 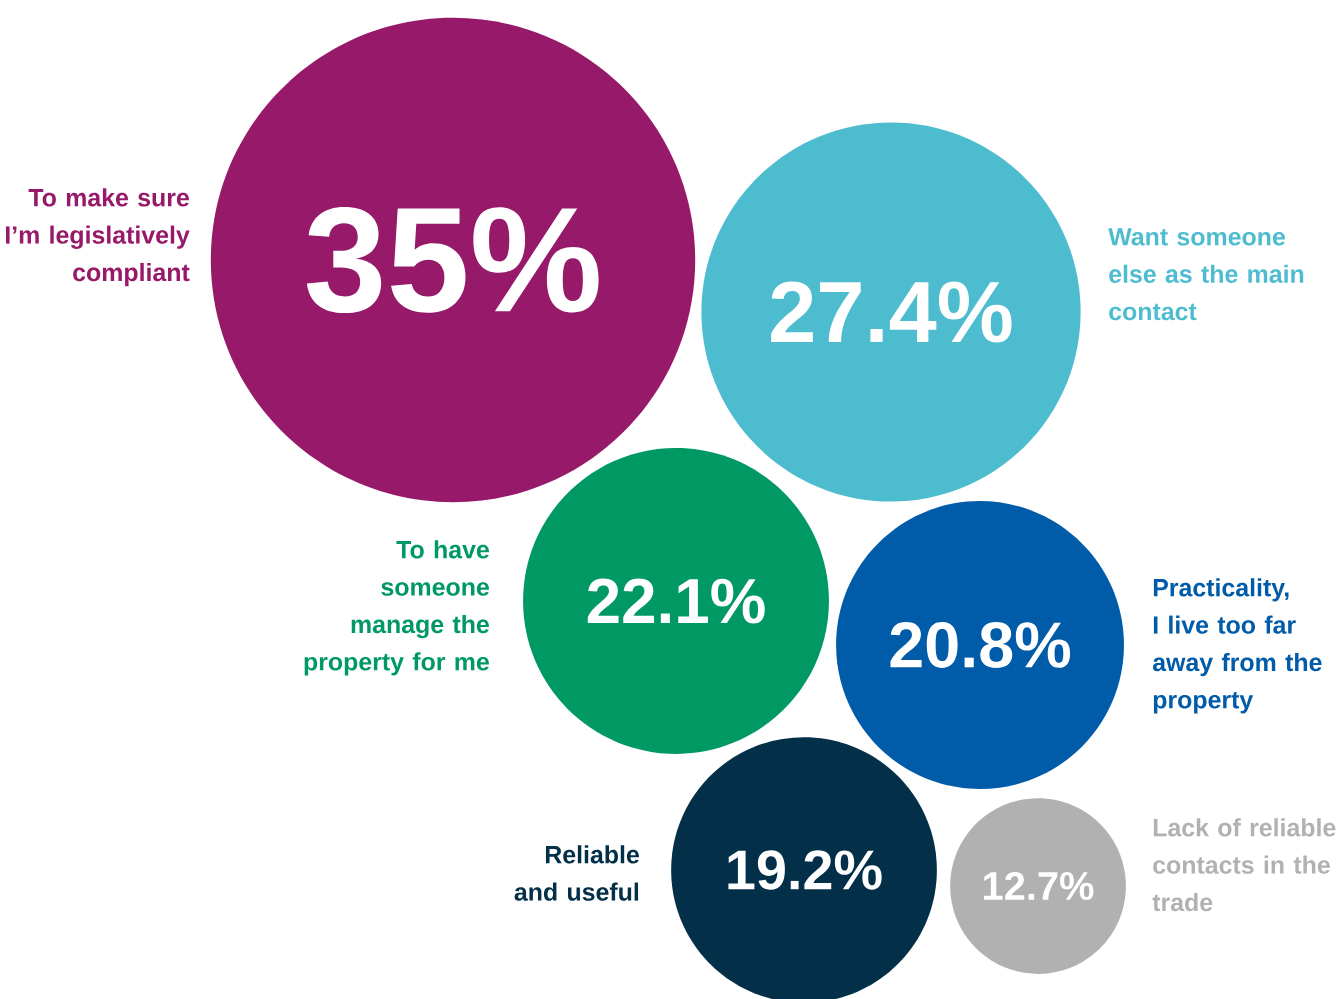 What do you see at coordinates (576, 873) in the screenshot?
I see `category-label: Reliable and useful` at bounding box center [576, 873].